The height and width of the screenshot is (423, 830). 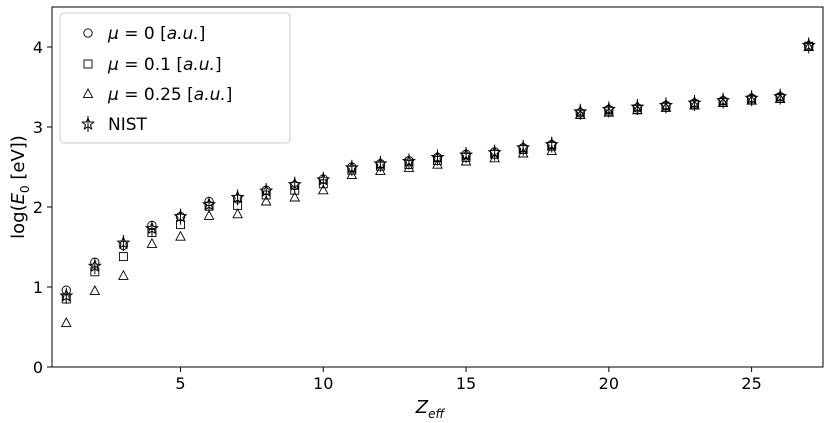 I want to click on y-axis-label: log(E0 [eV]), so click(x=20, y=187).